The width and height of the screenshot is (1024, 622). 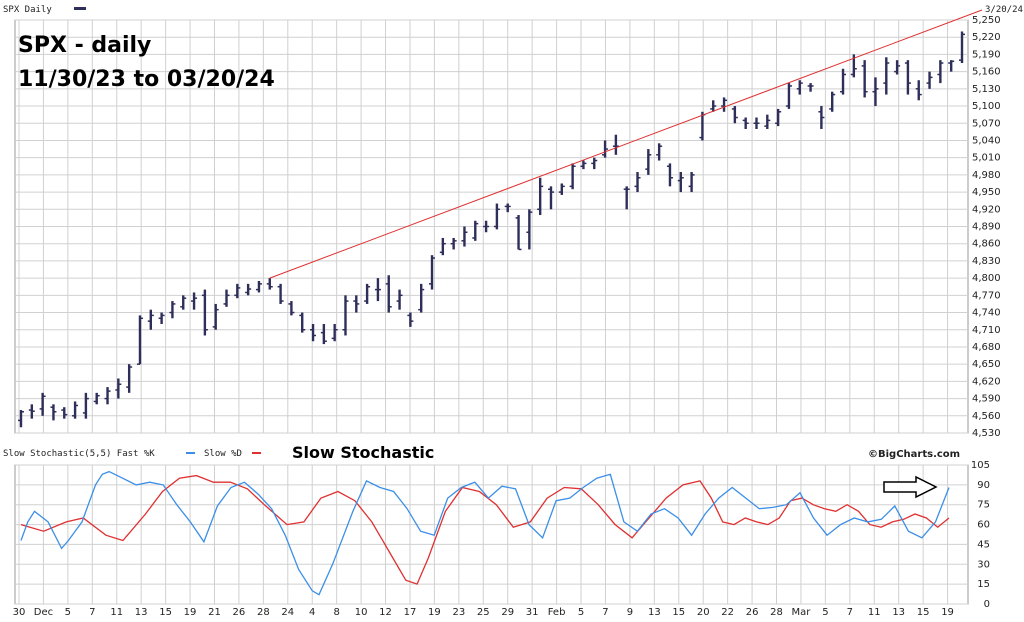 What do you see at coordinates (987, 604) in the screenshot?
I see `stoch-y-tick: 0` at bounding box center [987, 604].